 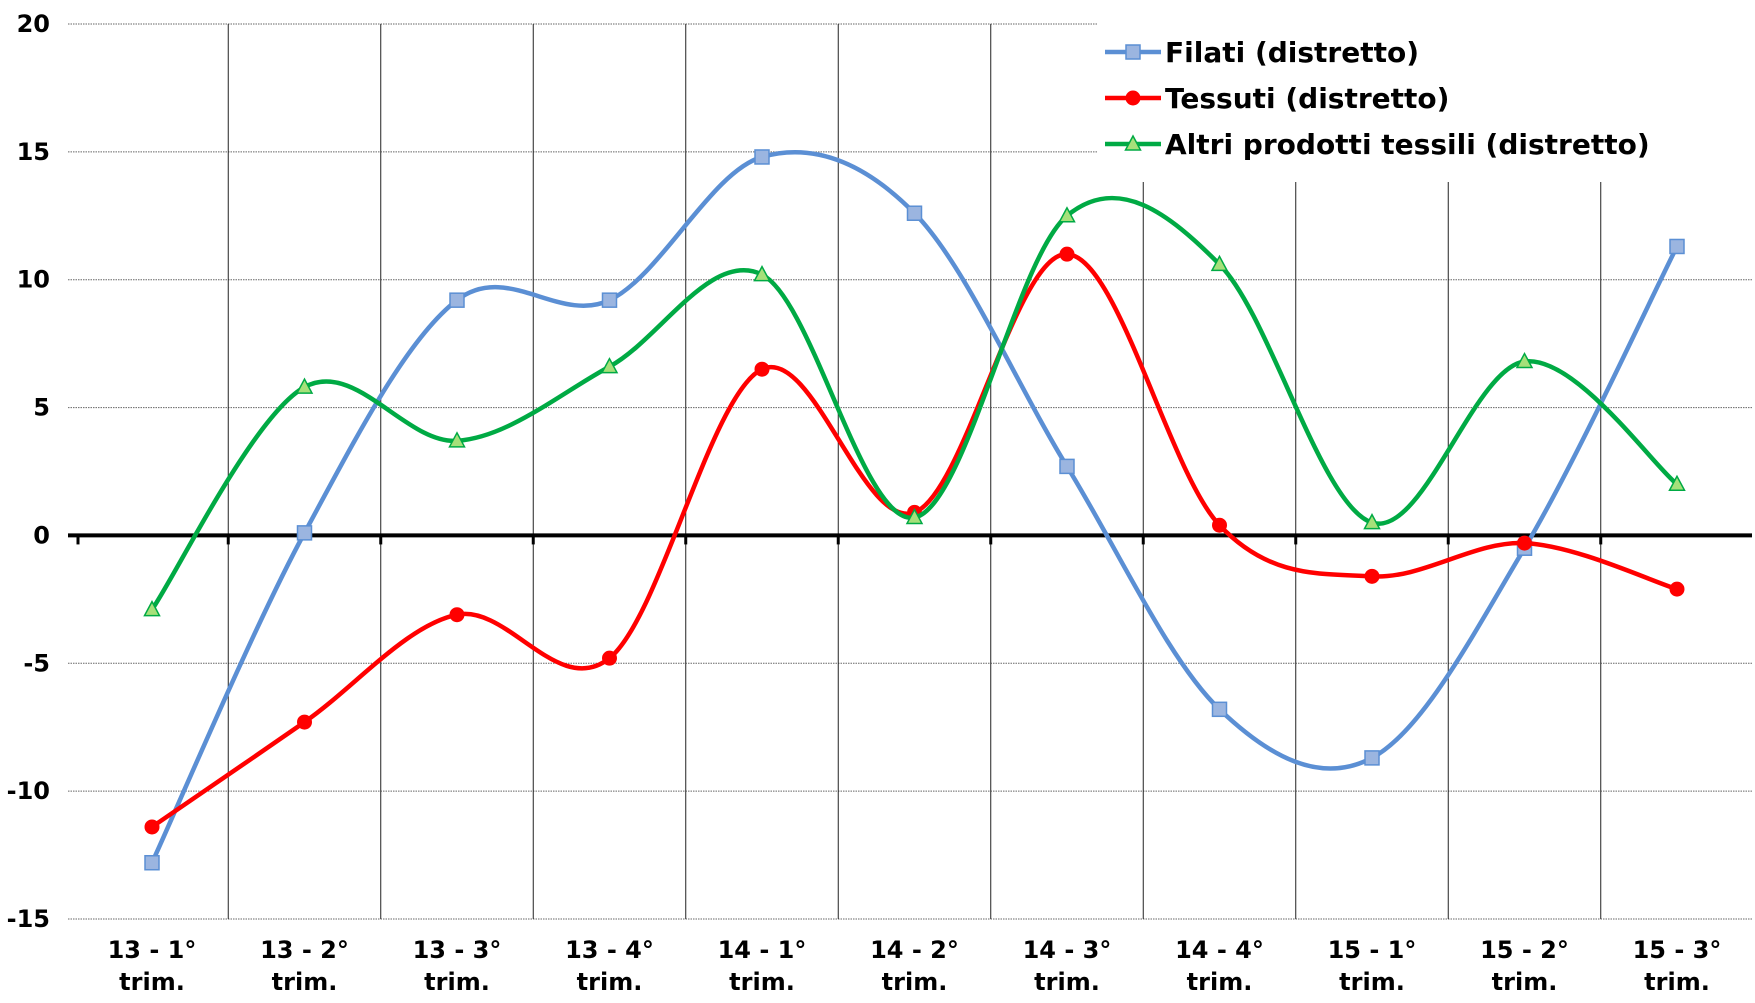 I want to click on y-tick-label: 5, so click(x=41, y=408).